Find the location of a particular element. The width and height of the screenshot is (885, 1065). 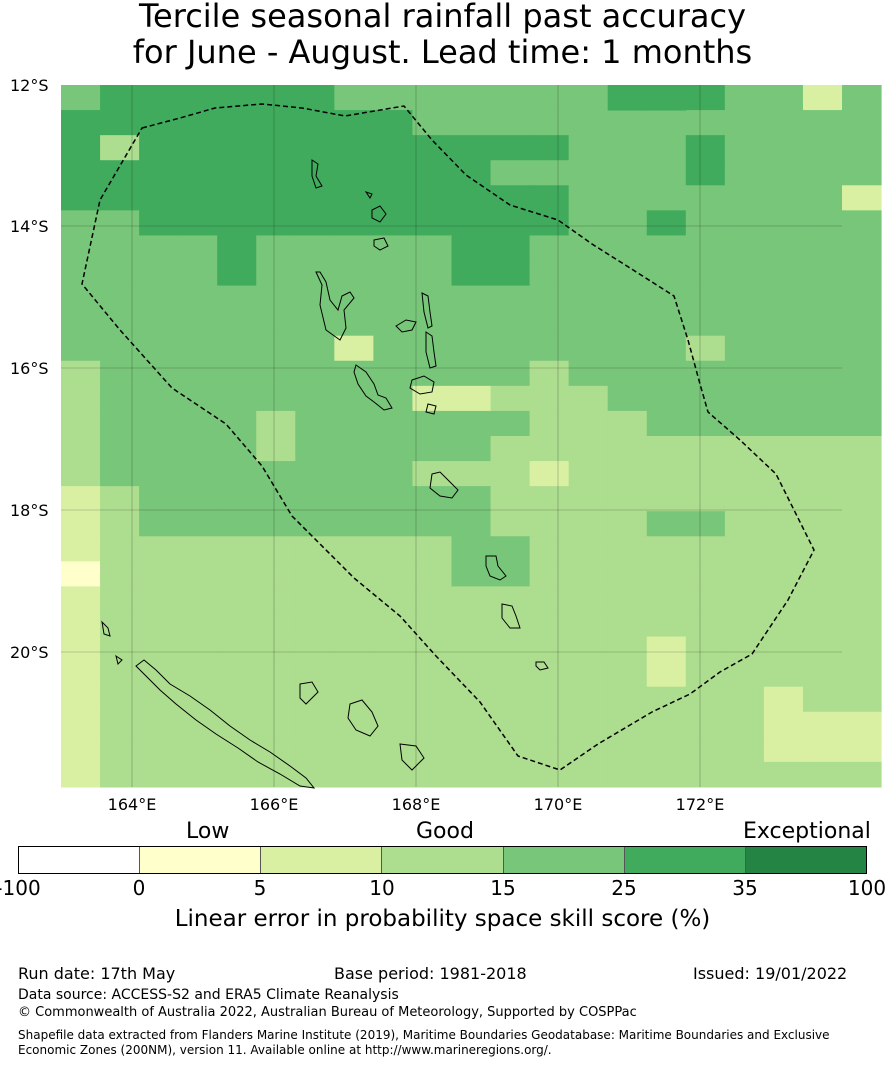

new-caledonia-mainland is located at coordinates (225, 724).